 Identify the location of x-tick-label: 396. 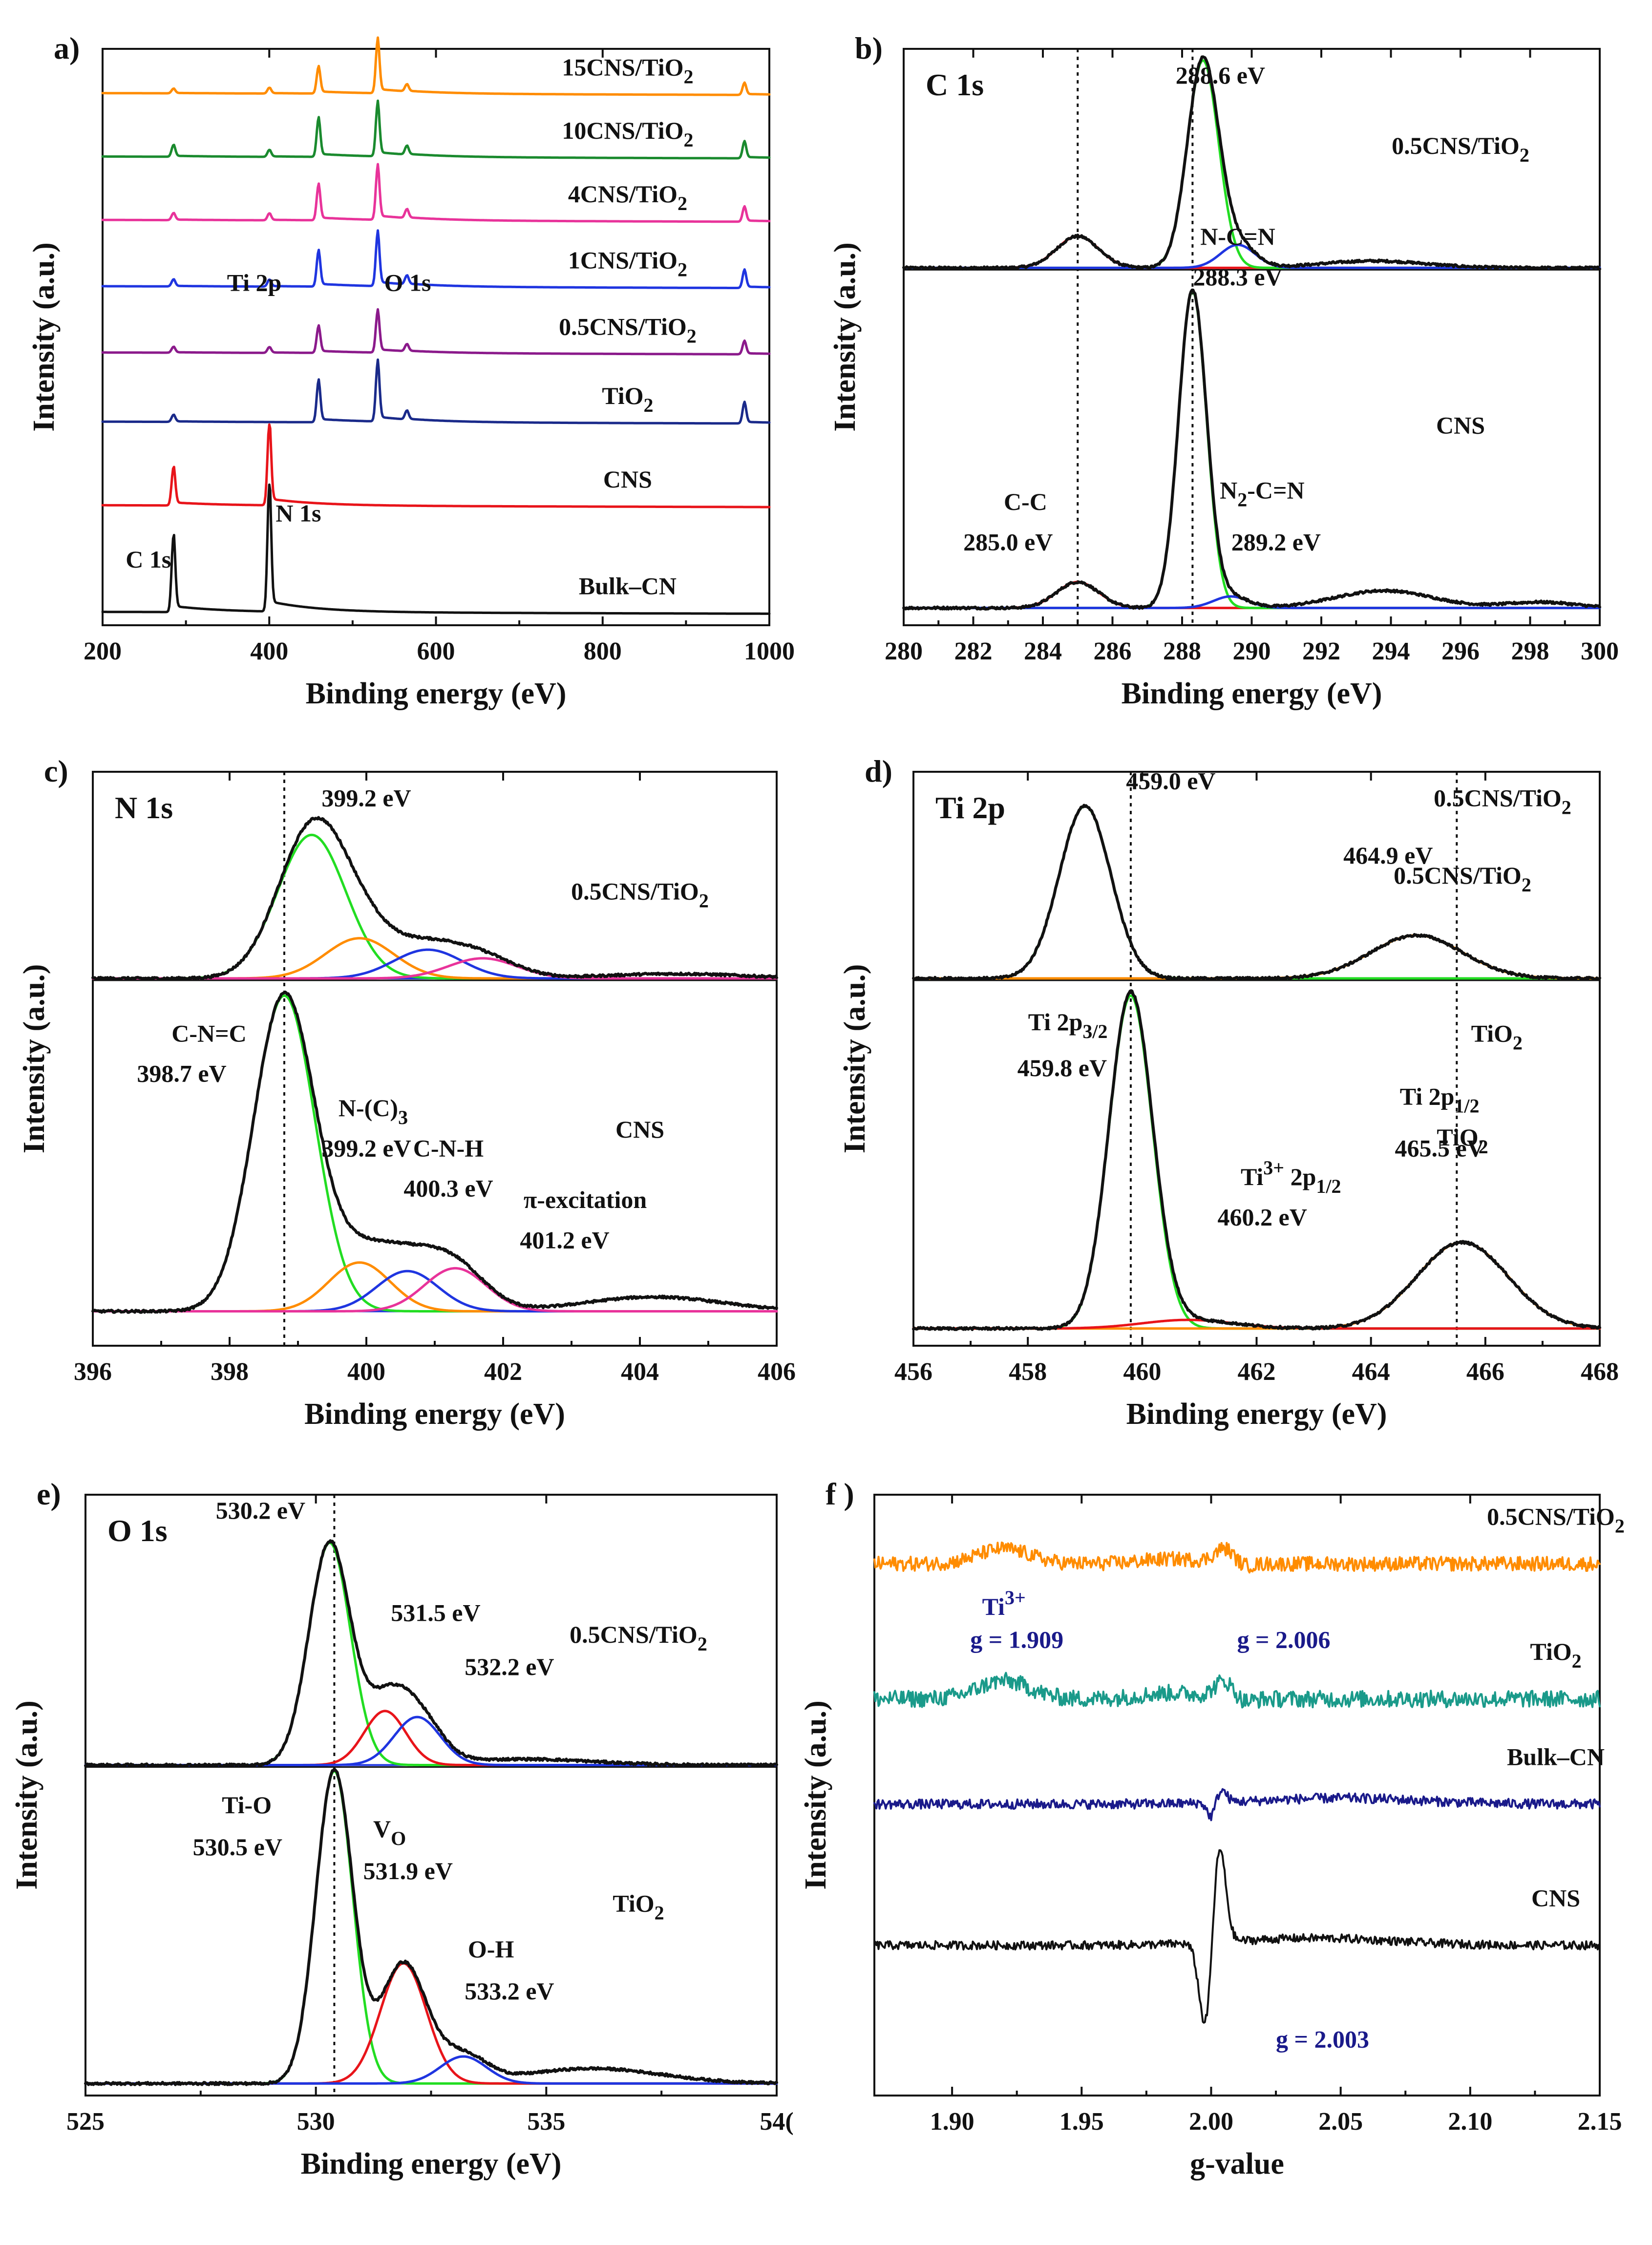
(93, 1372).